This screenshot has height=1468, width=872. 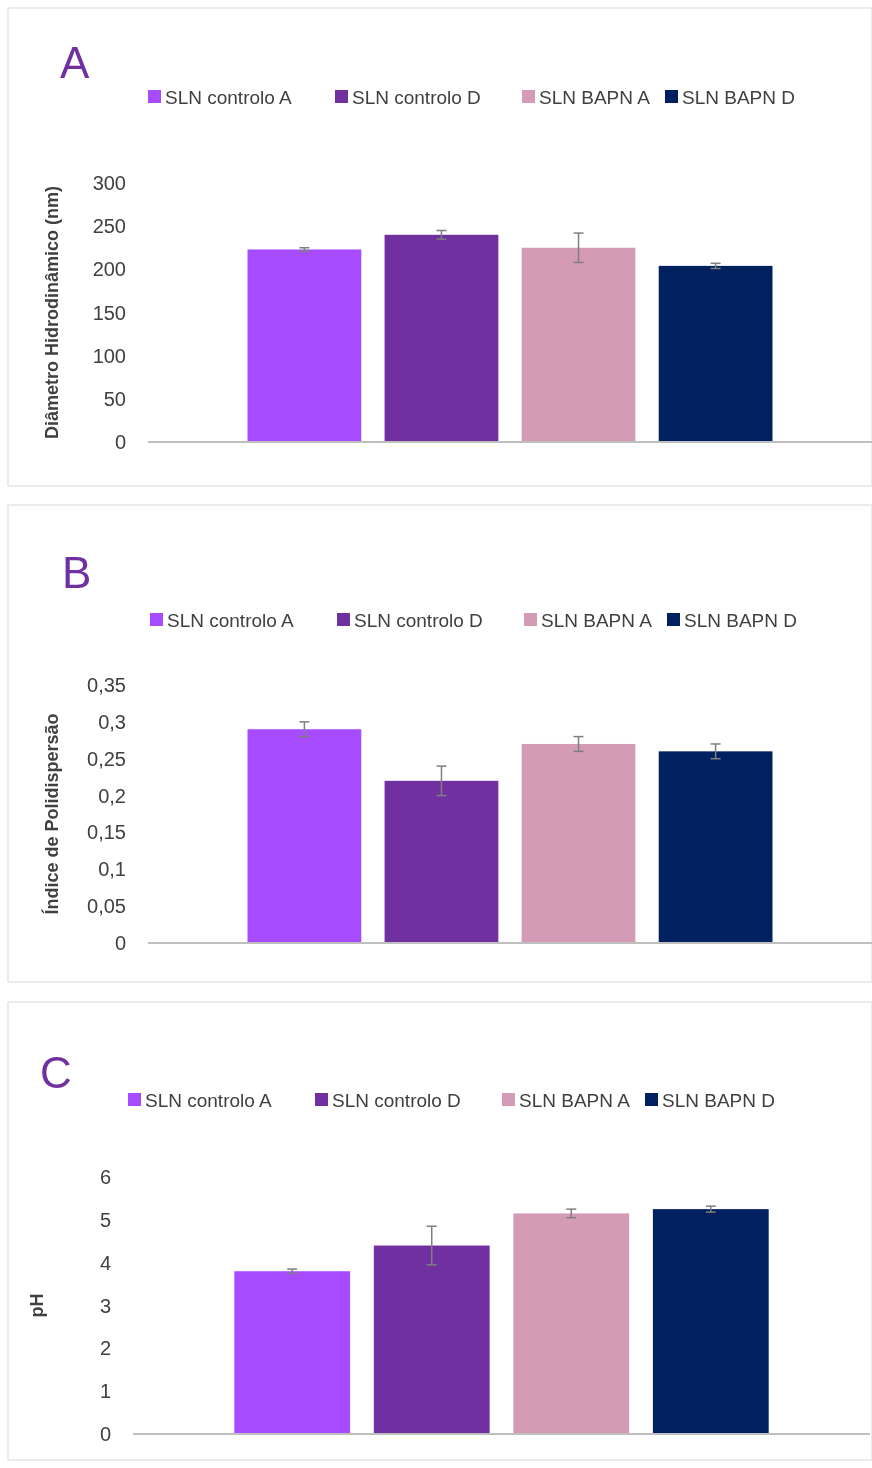 I want to click on y-tick-label: 0,35, so click(x=106, y=685).